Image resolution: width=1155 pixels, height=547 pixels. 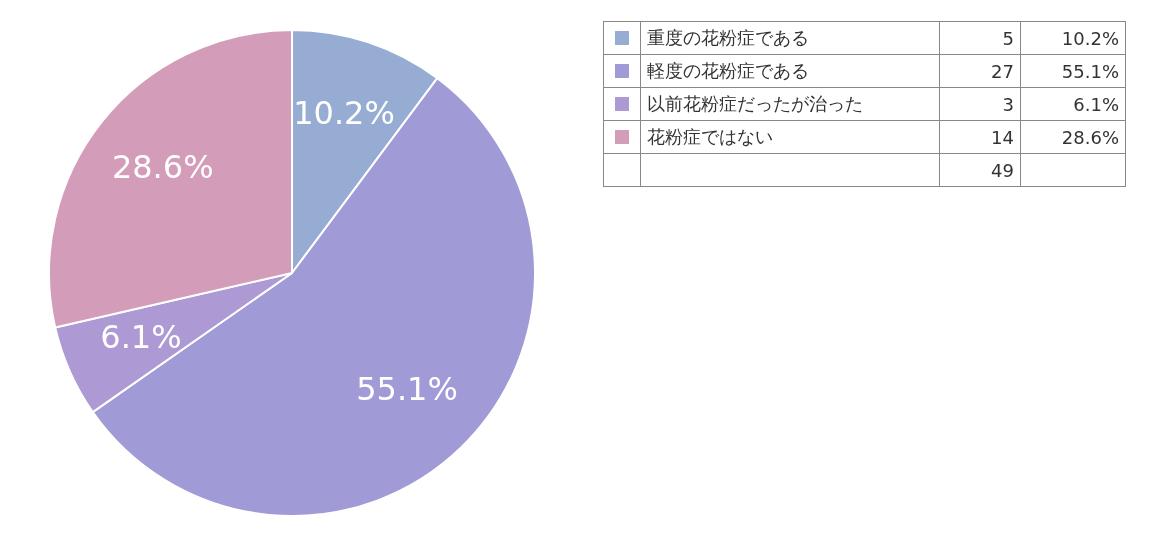 What do you see at coordinates (980, 170) in the screenshot?
I see `text: 49` at bounding box center [980, 170].